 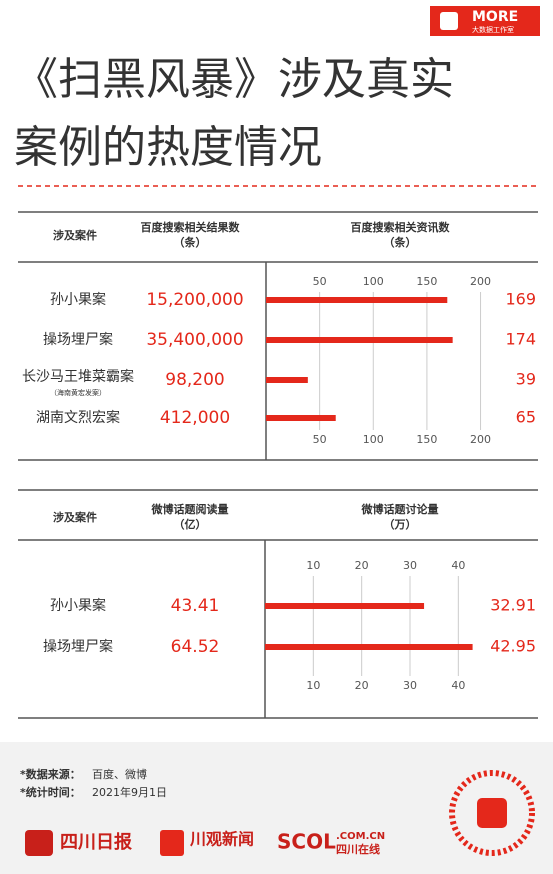 What do you see at coordinates (50, 792) in the screenshot?
I see `date-label: *统计时间：` at bounding box center [50, 792].